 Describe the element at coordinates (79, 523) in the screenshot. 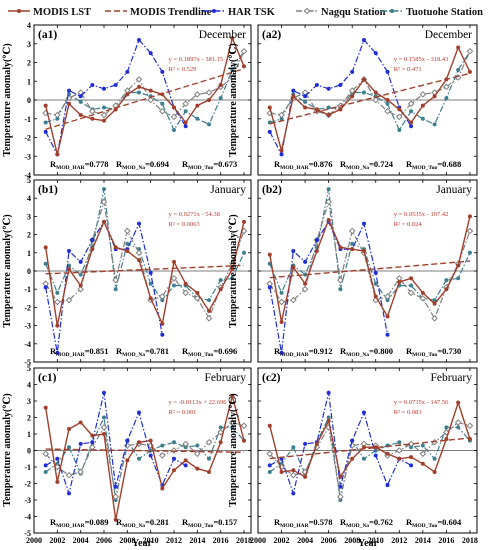

I see `r-value-mod-har: RMOD_HAR=0.089` at that location.